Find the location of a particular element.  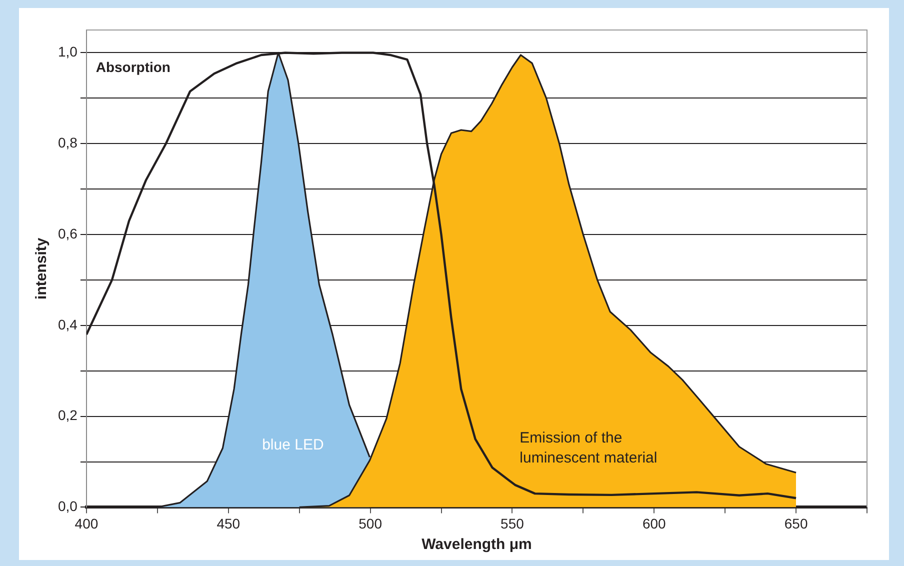

y-tick-label: 0,8 is located at coordinates (68, 142).